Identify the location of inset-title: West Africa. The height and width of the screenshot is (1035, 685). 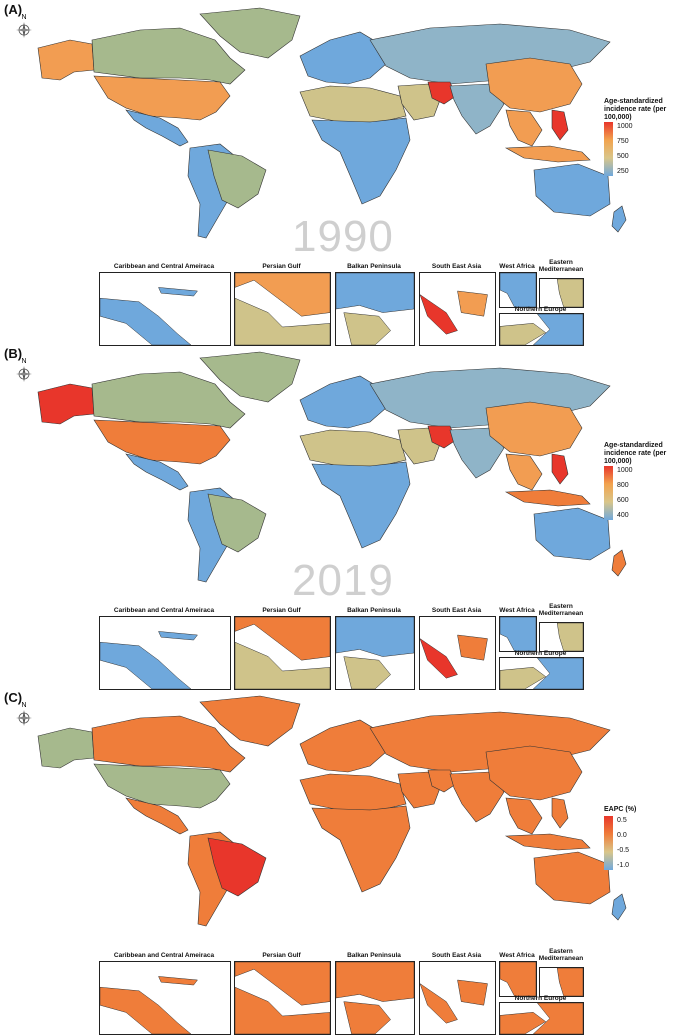
(517, 610).